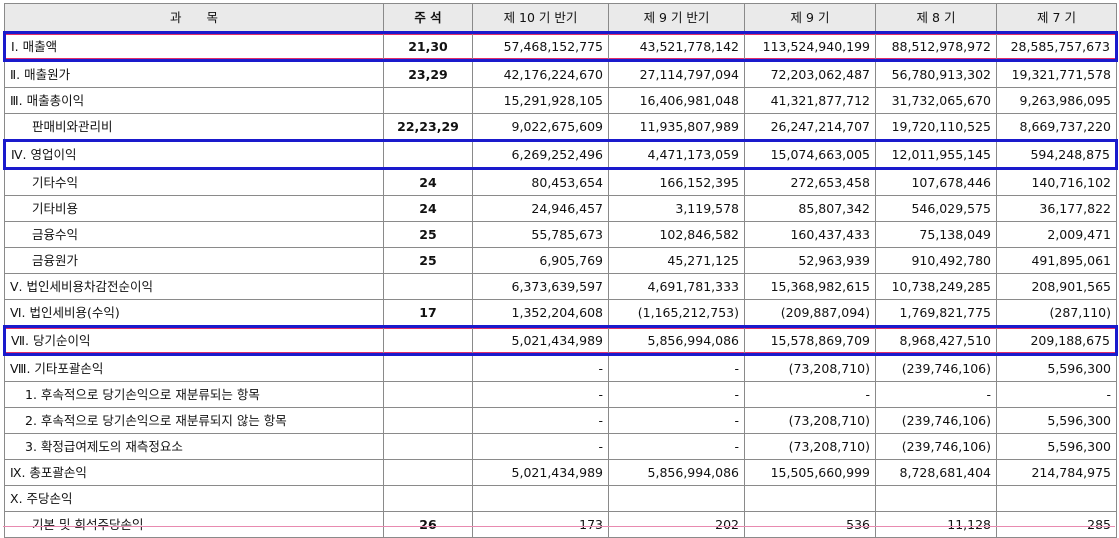 This screenshot has height=538, width=1119. What do you see at coordinates (810, 420) in the screenshot?
I see `row-value: (73,208,710)` at bounding box center [810, 420].